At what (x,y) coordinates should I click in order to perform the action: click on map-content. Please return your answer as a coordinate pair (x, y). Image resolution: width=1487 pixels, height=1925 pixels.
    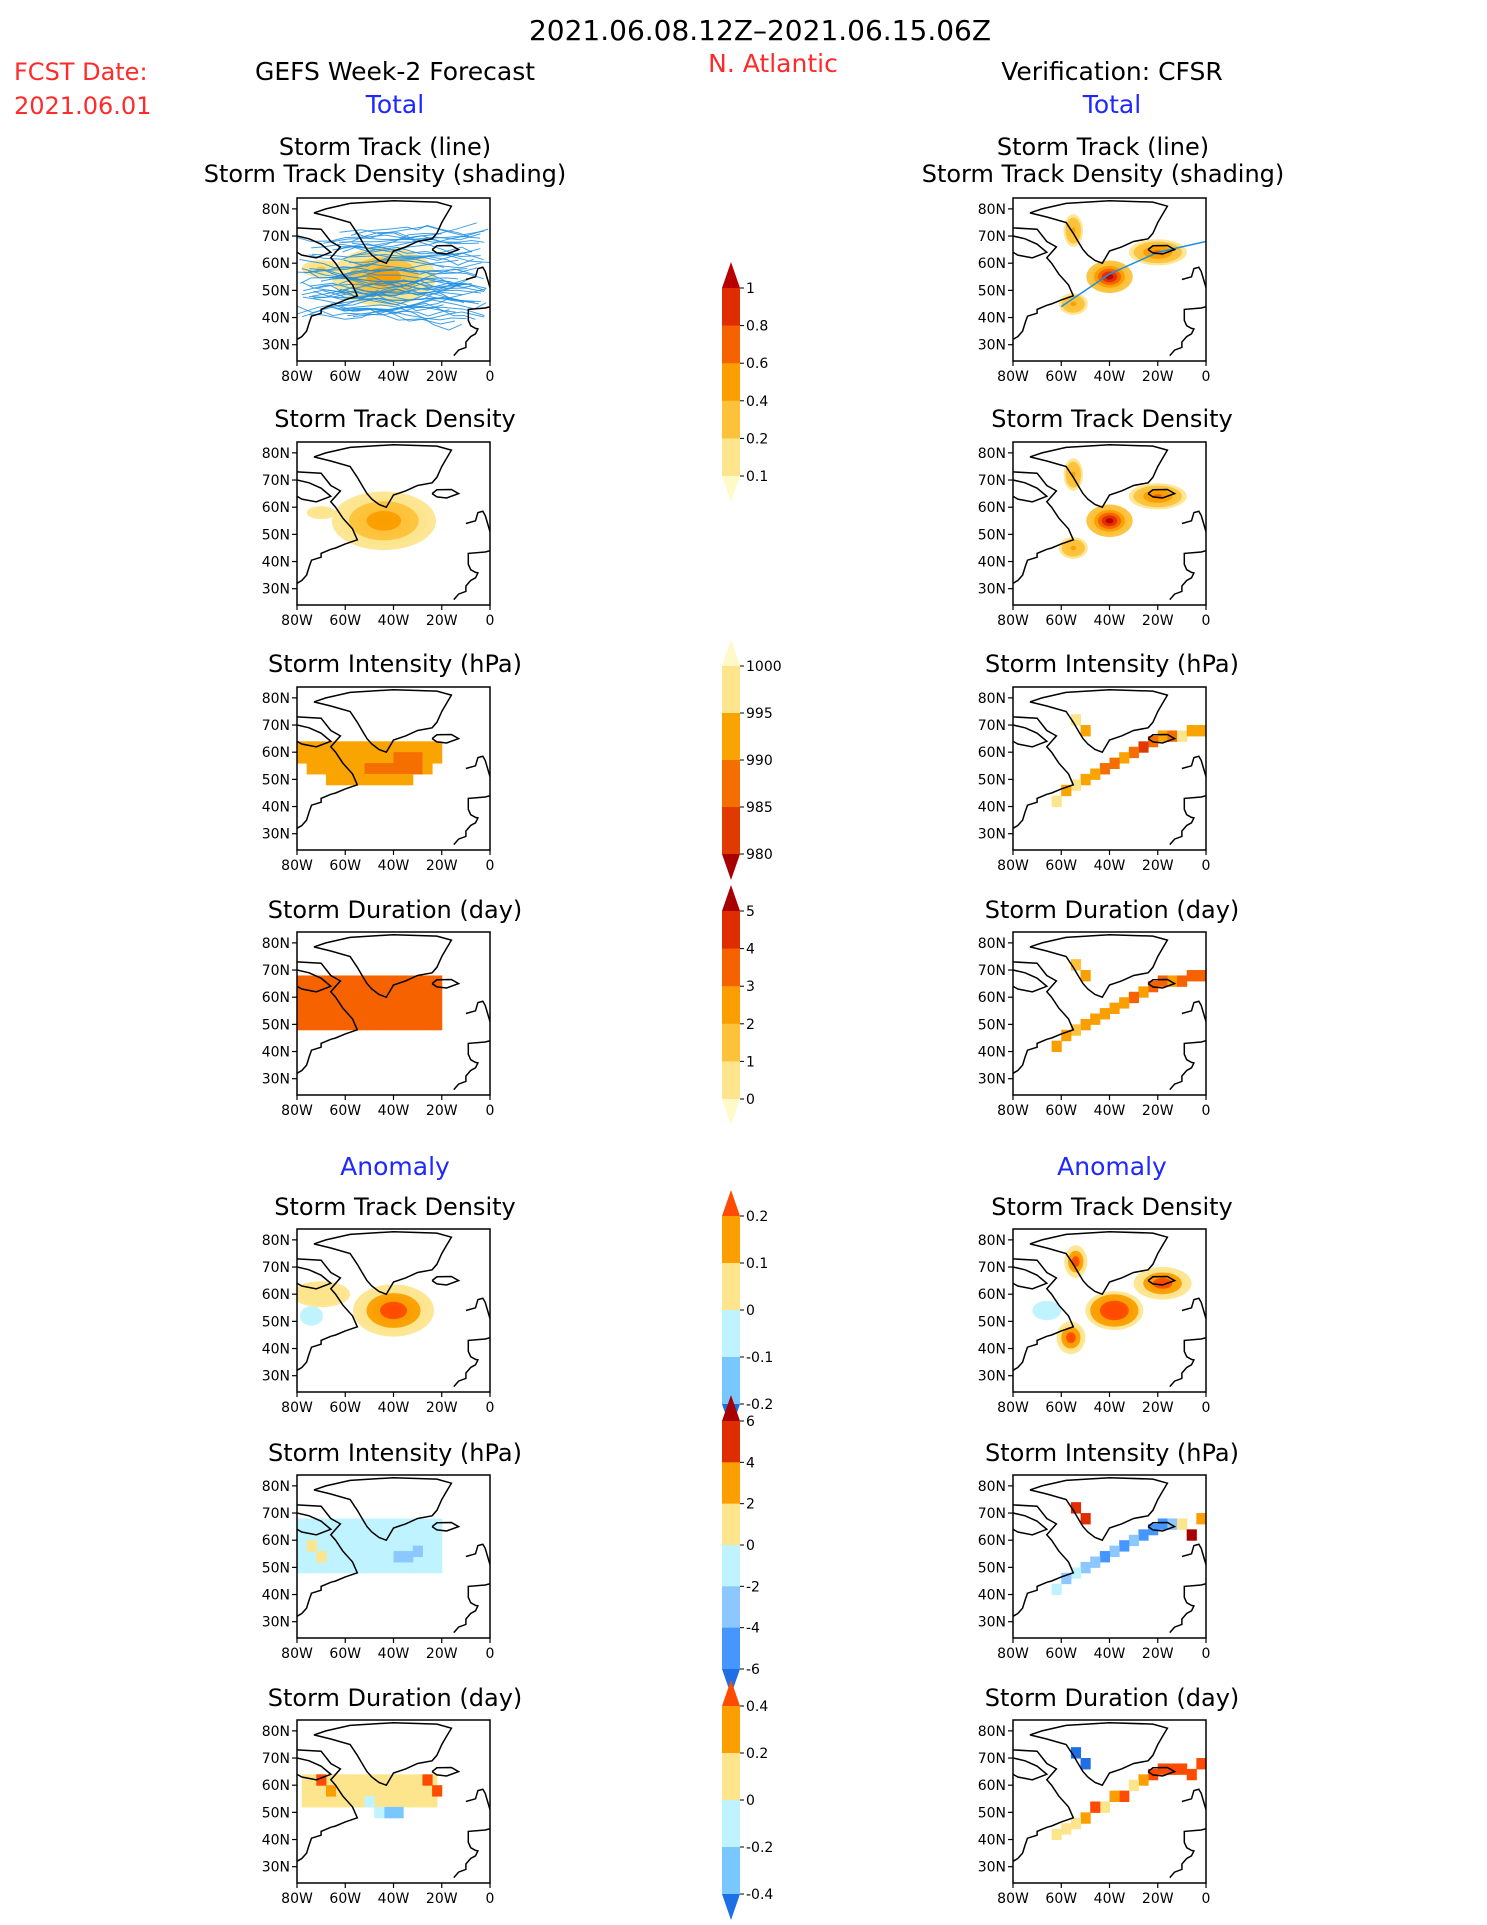
    Looking at the image, I should click on (393, 522).